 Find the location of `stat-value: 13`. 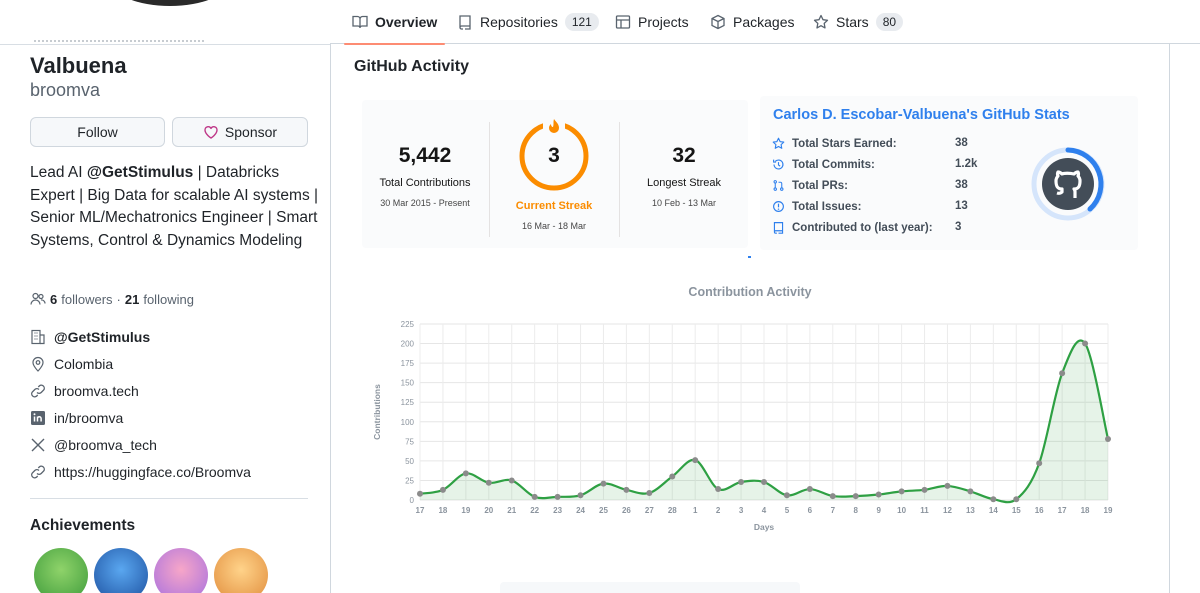

stat-value: 13 is located at coordinates (961, 206).